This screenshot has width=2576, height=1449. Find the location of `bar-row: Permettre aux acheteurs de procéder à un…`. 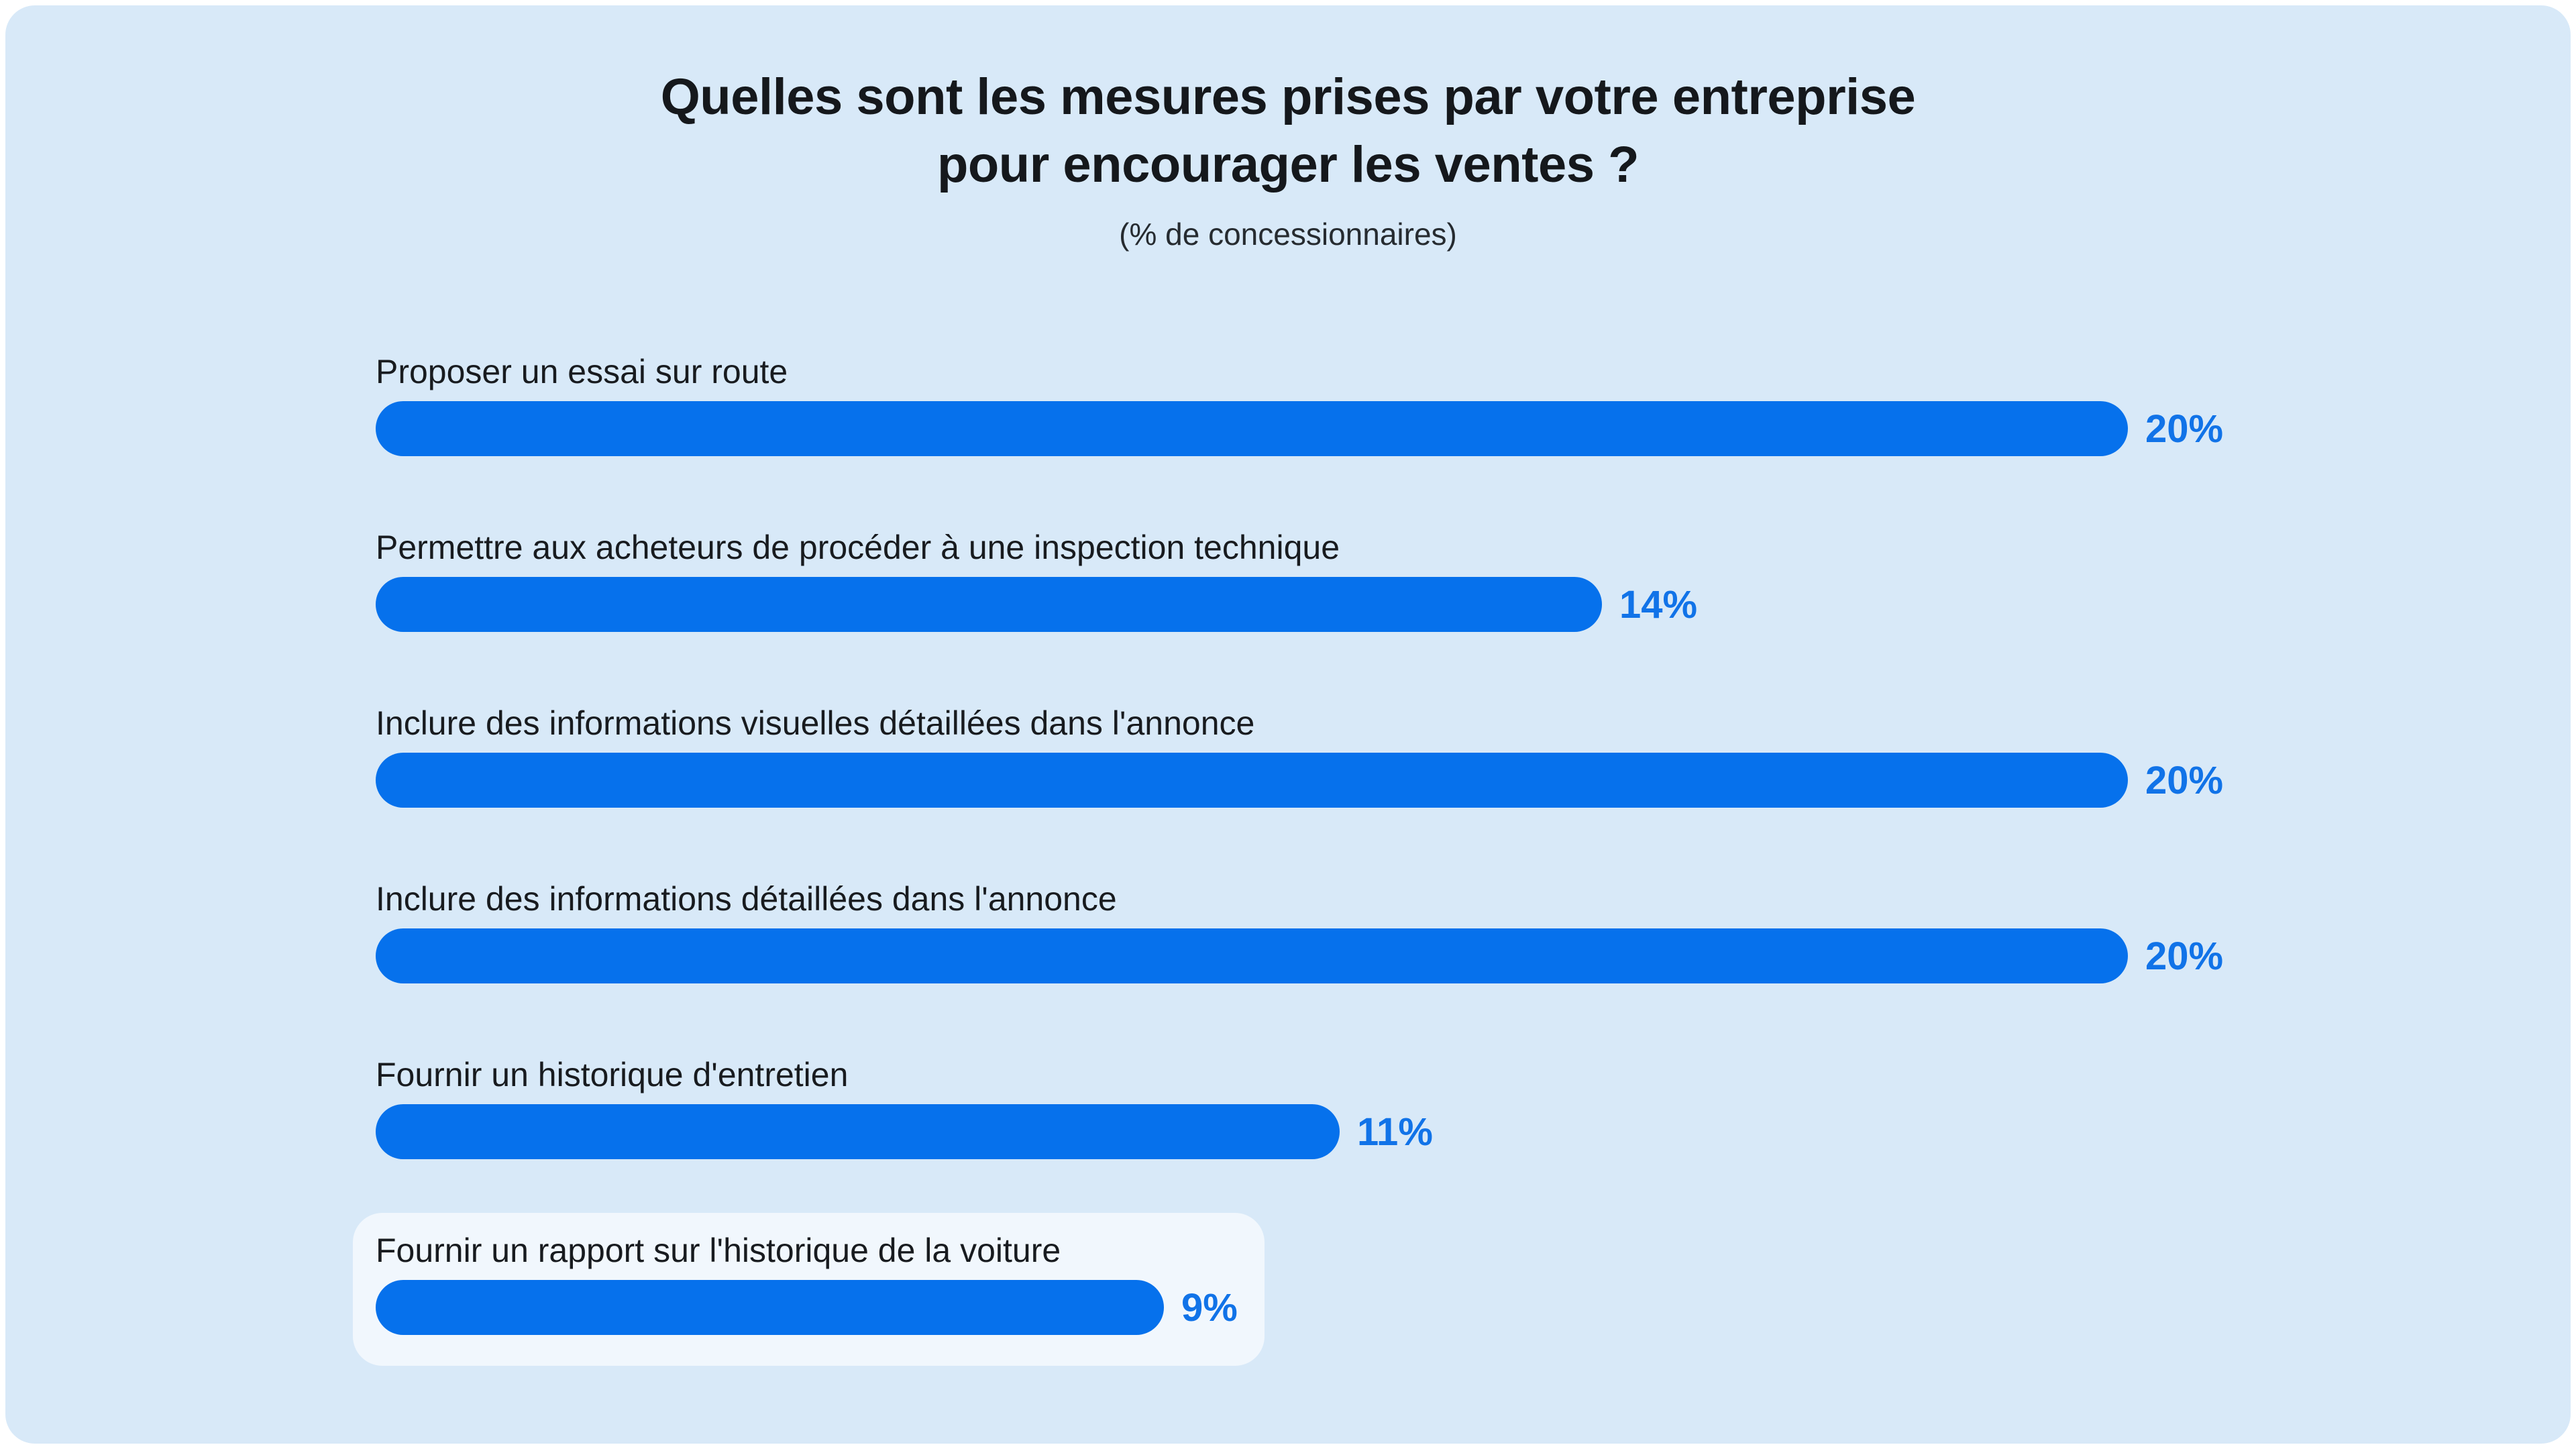

bar-row: Permettre aux acheteurs de procéder à un… is located at coordinates (1036, 579).